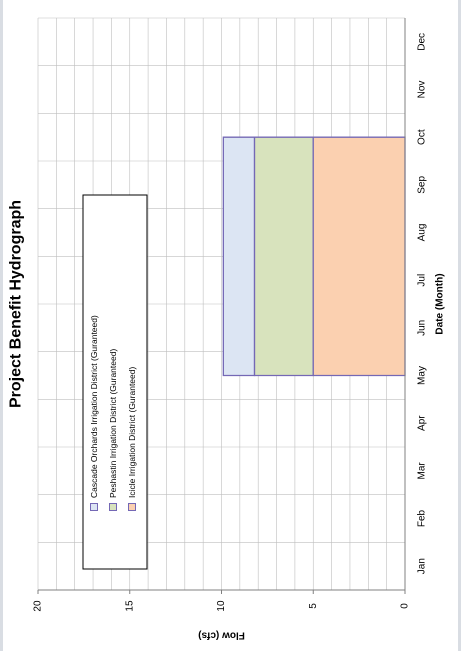 The height and width of the screenshot is (656, 461). Describe the element at coordinates (422, 185) in the screenshot. I see `month-tick-label: Sep` at that location.